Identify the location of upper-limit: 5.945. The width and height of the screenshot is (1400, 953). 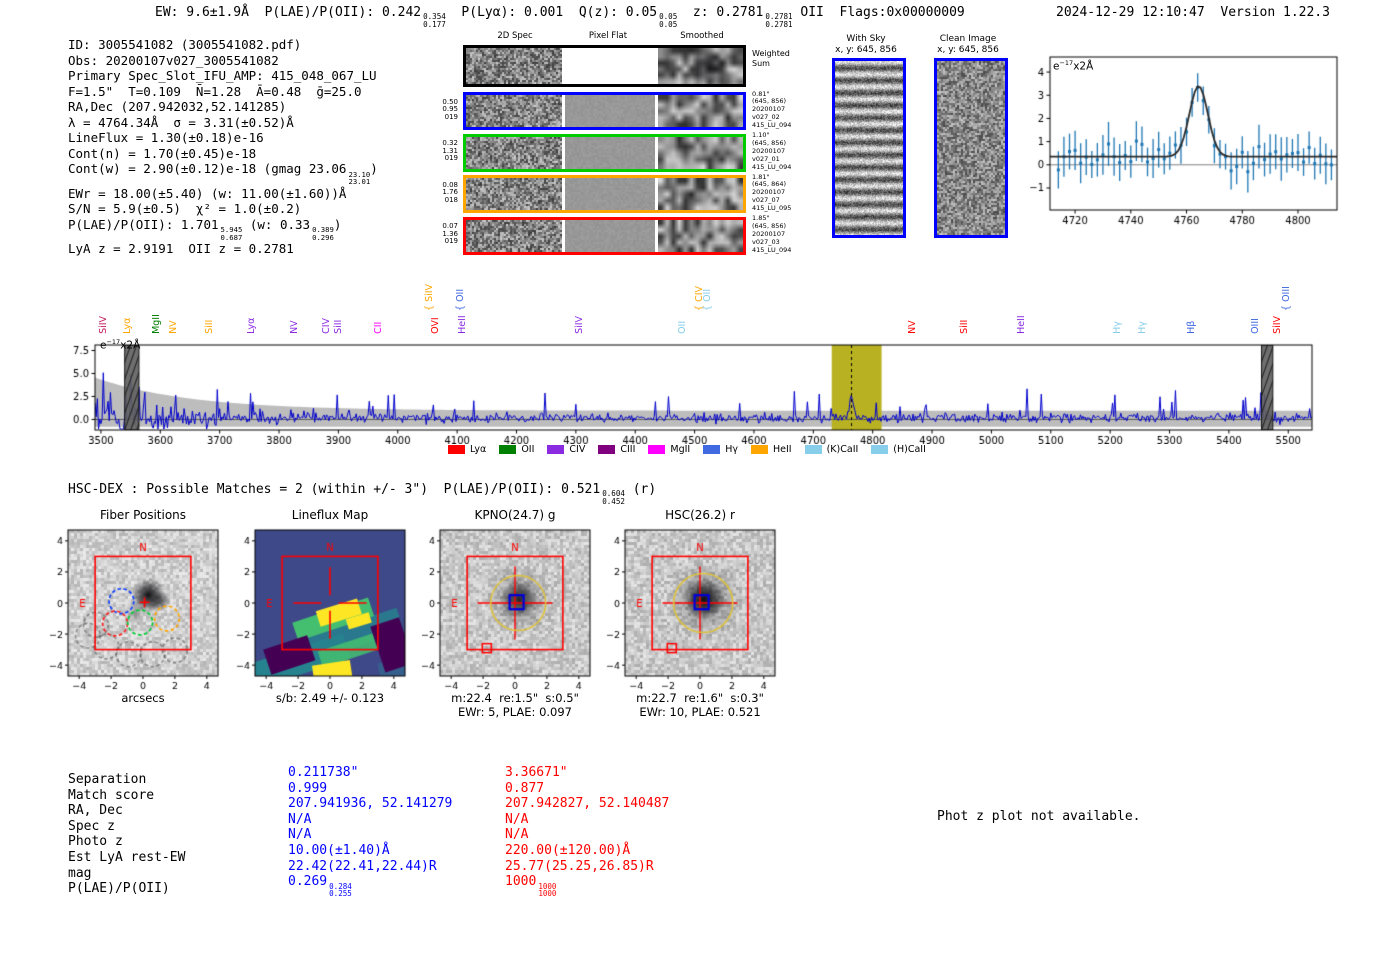
(231, 230).